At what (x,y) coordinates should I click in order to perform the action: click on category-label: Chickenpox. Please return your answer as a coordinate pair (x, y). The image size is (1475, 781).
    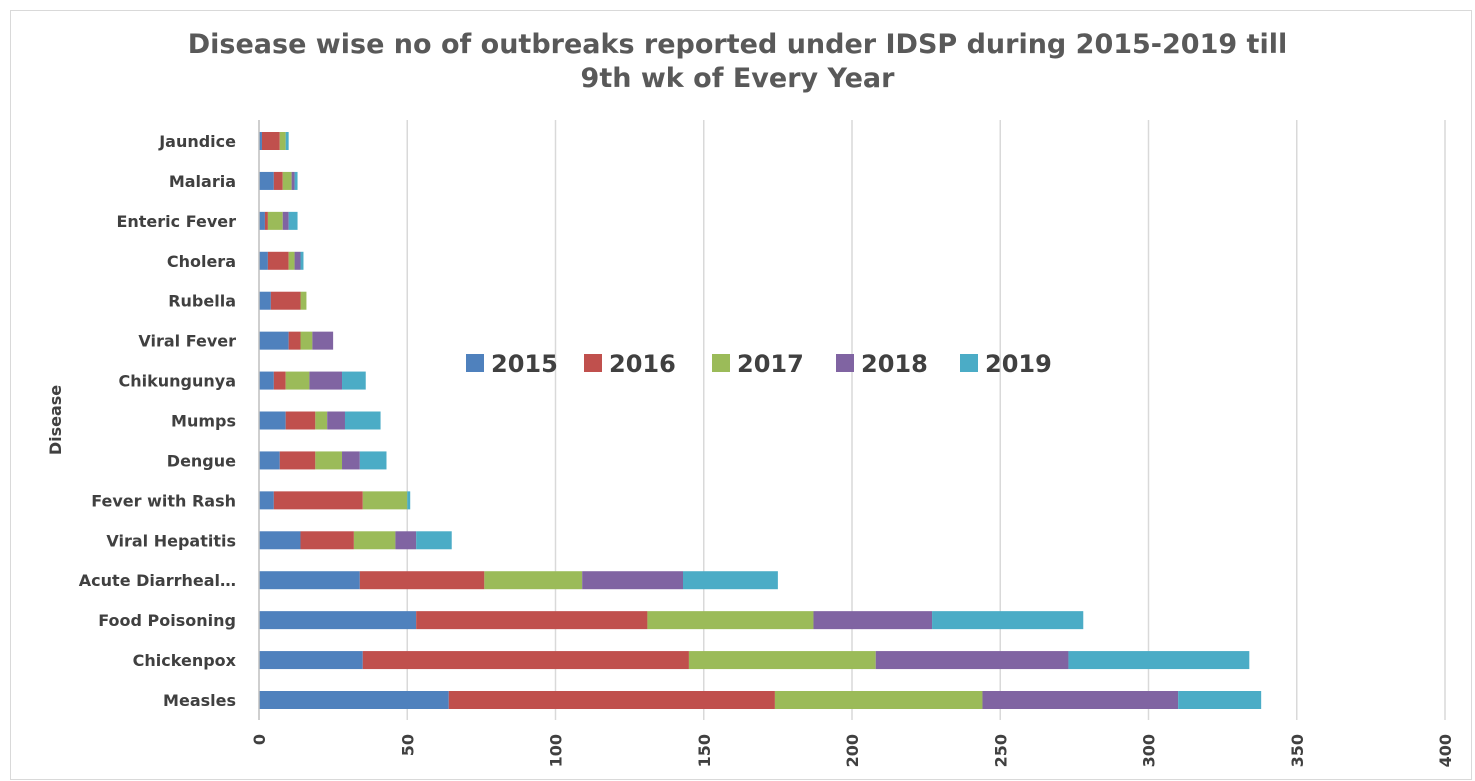
    Looking at the image, I should click on (185, 660).